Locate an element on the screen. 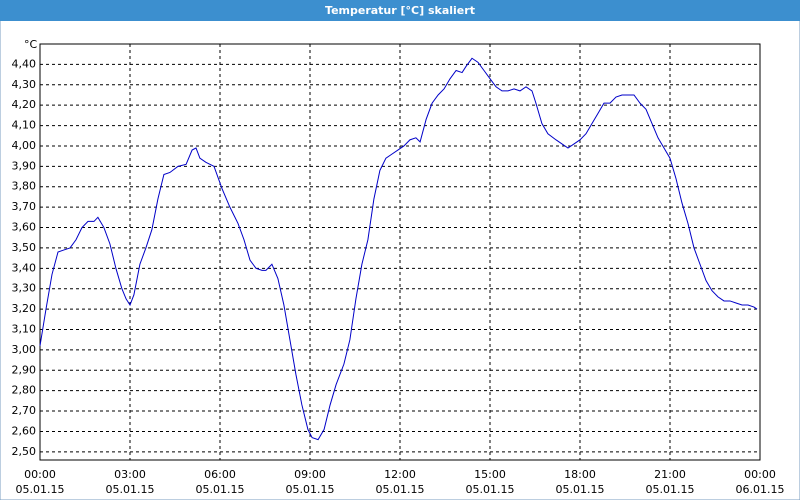 The height and width of the screenshot is (500, 800). title-bar is located at coordinates (400, 10).